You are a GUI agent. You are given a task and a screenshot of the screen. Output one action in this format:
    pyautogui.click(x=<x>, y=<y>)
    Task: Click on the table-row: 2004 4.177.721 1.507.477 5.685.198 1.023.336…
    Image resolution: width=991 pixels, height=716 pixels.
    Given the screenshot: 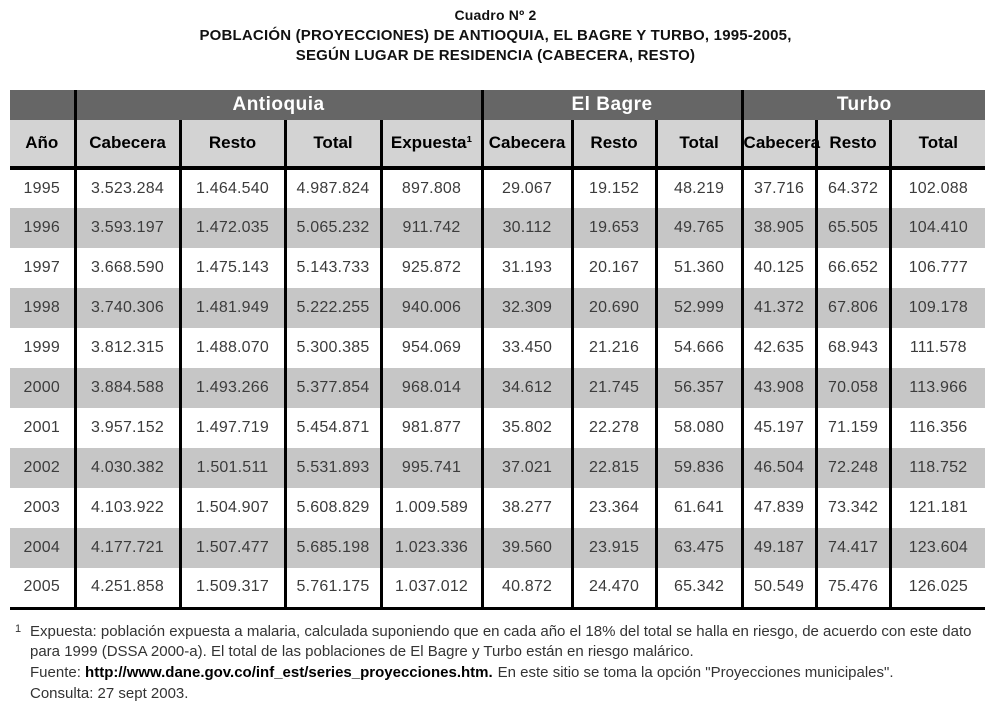 What is the action you would take?
    pyautogui.click(x=498, y=548)
    